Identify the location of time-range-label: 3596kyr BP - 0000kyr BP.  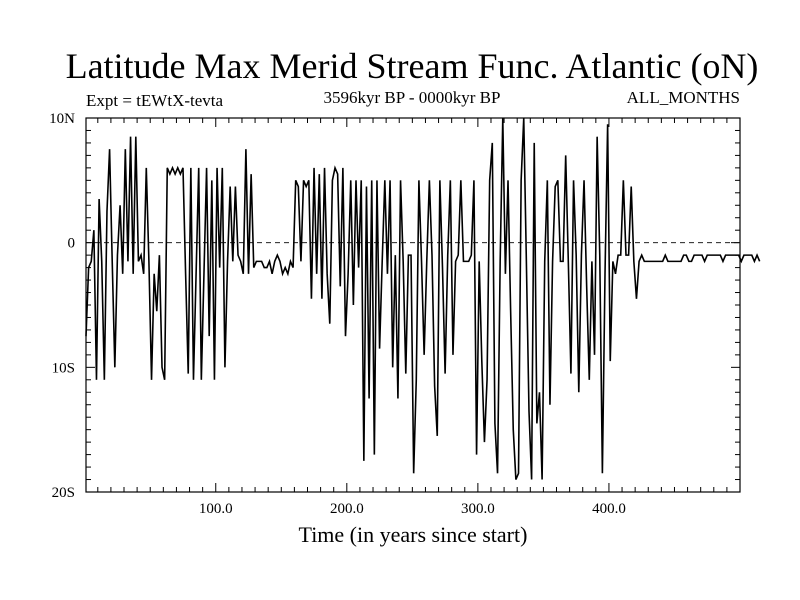
(412, 97).